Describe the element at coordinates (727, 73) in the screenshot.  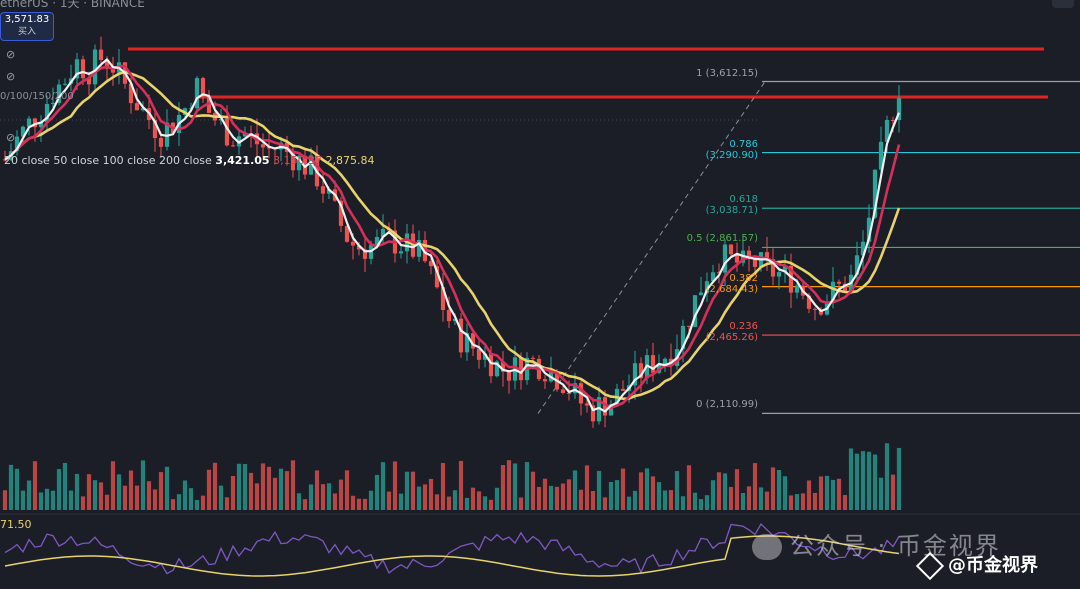
I see `fib-label: 1 (3,612.15)` at that location.